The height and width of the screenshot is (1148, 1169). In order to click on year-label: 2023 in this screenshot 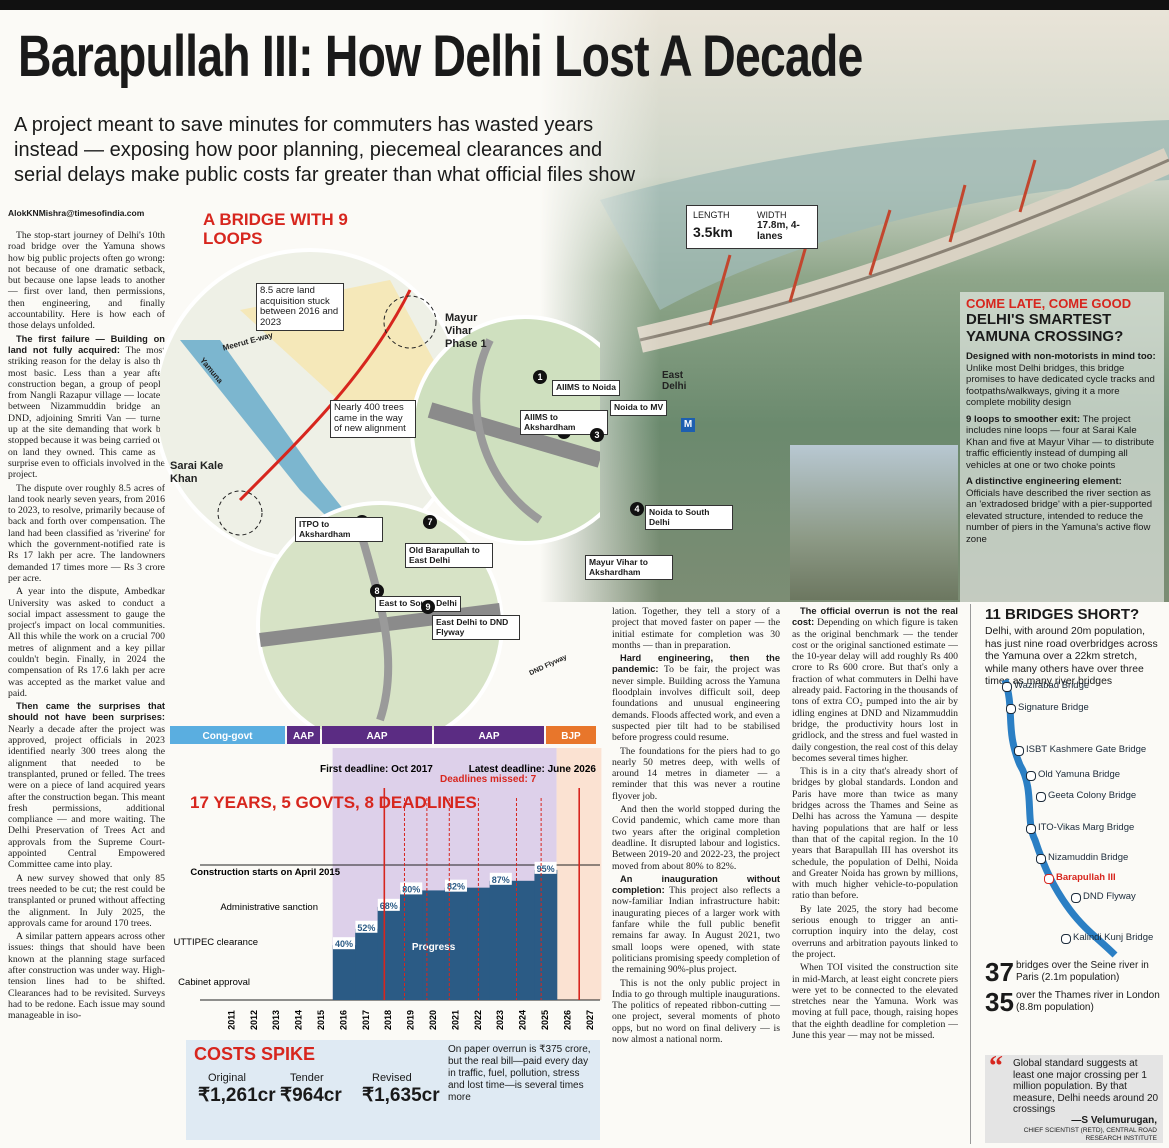, I will do `click(500, 1020)`.